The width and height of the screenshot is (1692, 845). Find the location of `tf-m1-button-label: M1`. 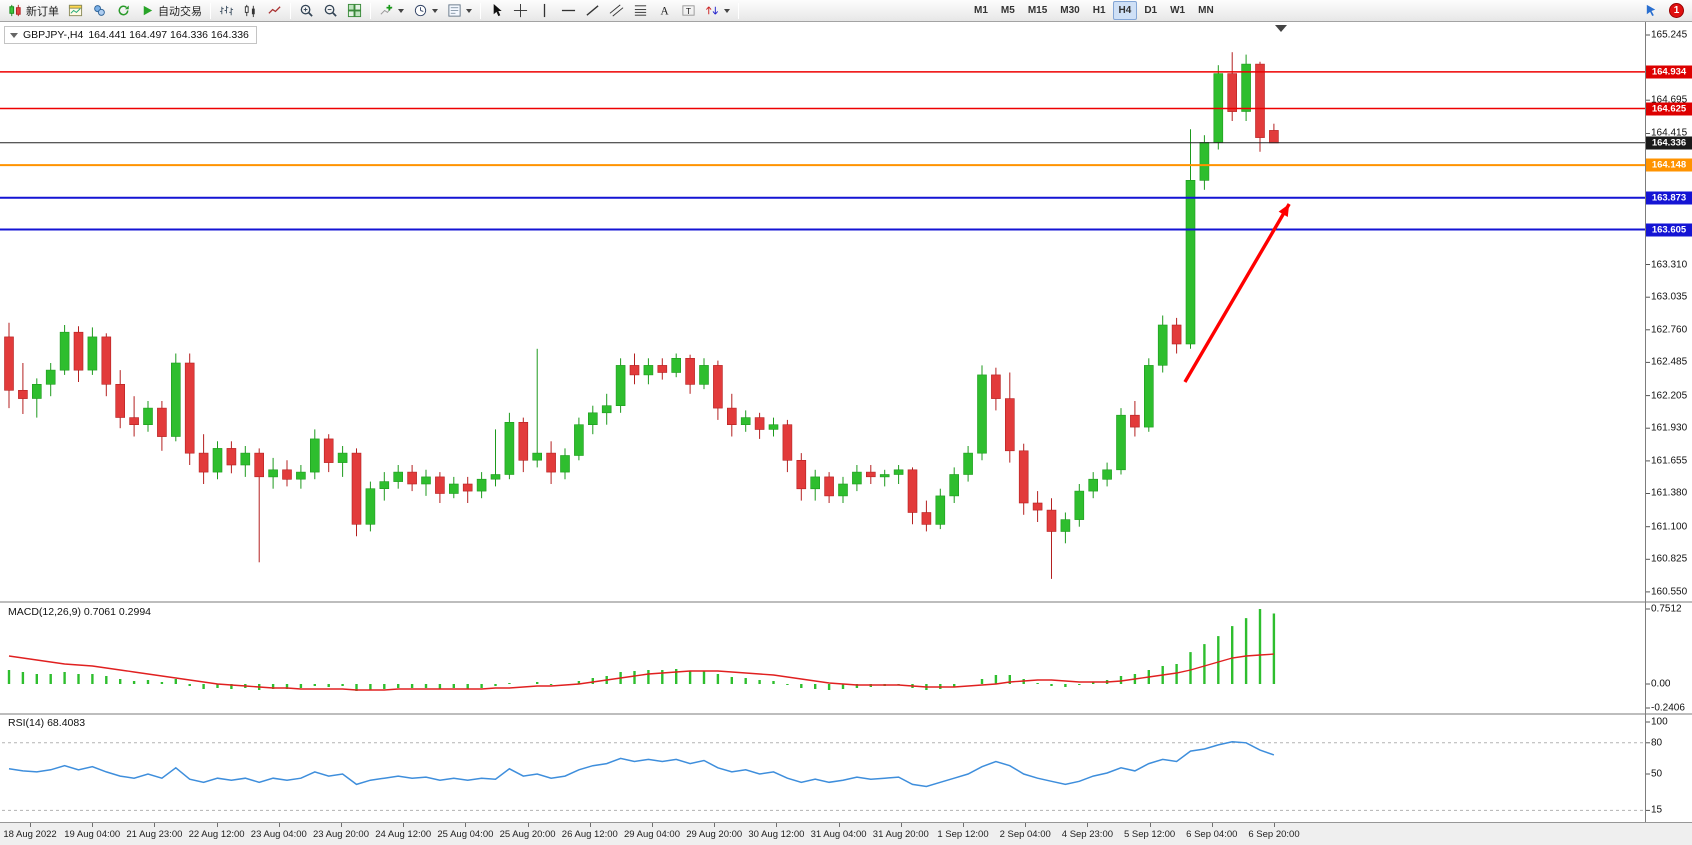

tf-m1-button-label: M1 is located at coordinates (981, 10).